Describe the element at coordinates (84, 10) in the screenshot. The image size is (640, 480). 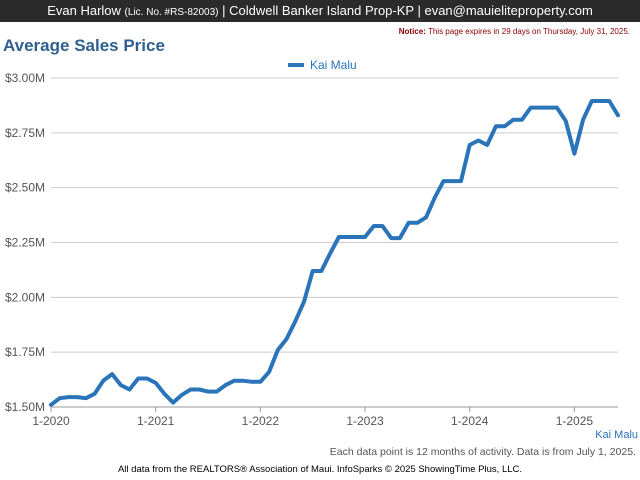
I see `agent-name: Evan Harlow` at that location.